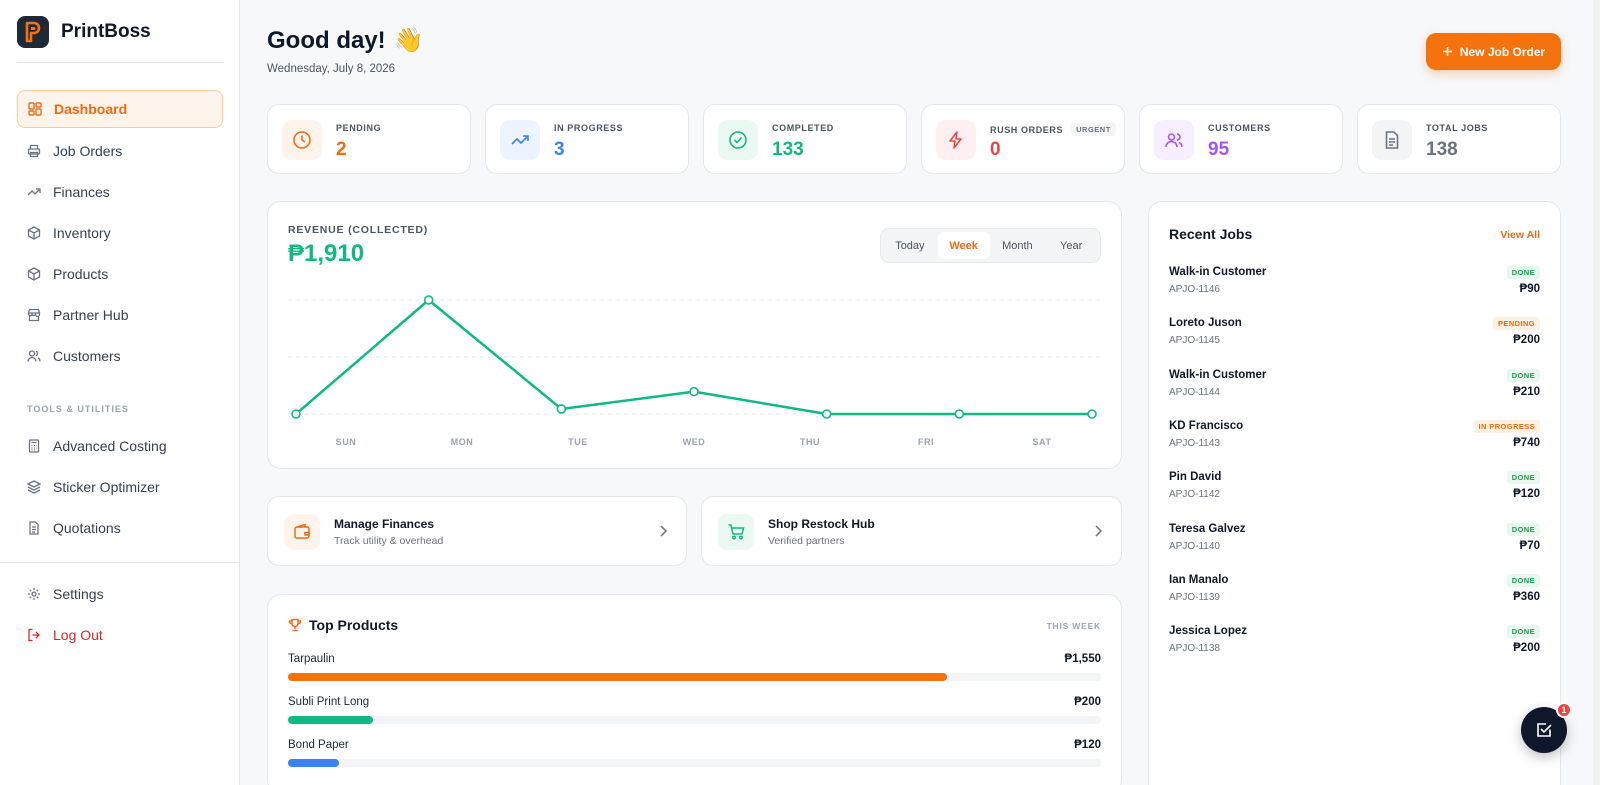 This screenshot has height=785, width=1600. I want to click on job-price: ₱90, so click(1529, 289).